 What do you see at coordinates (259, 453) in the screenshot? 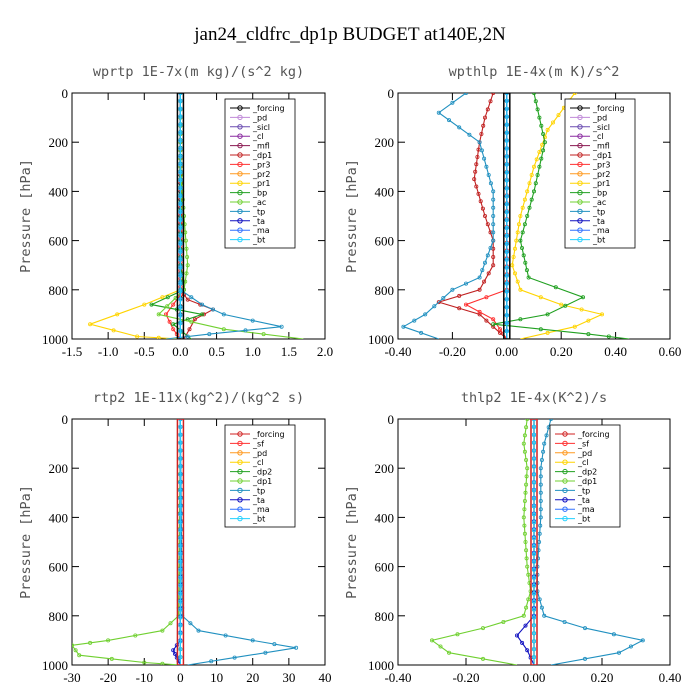
I see `legend-entry: _pd` at bounding box center [259, 453].